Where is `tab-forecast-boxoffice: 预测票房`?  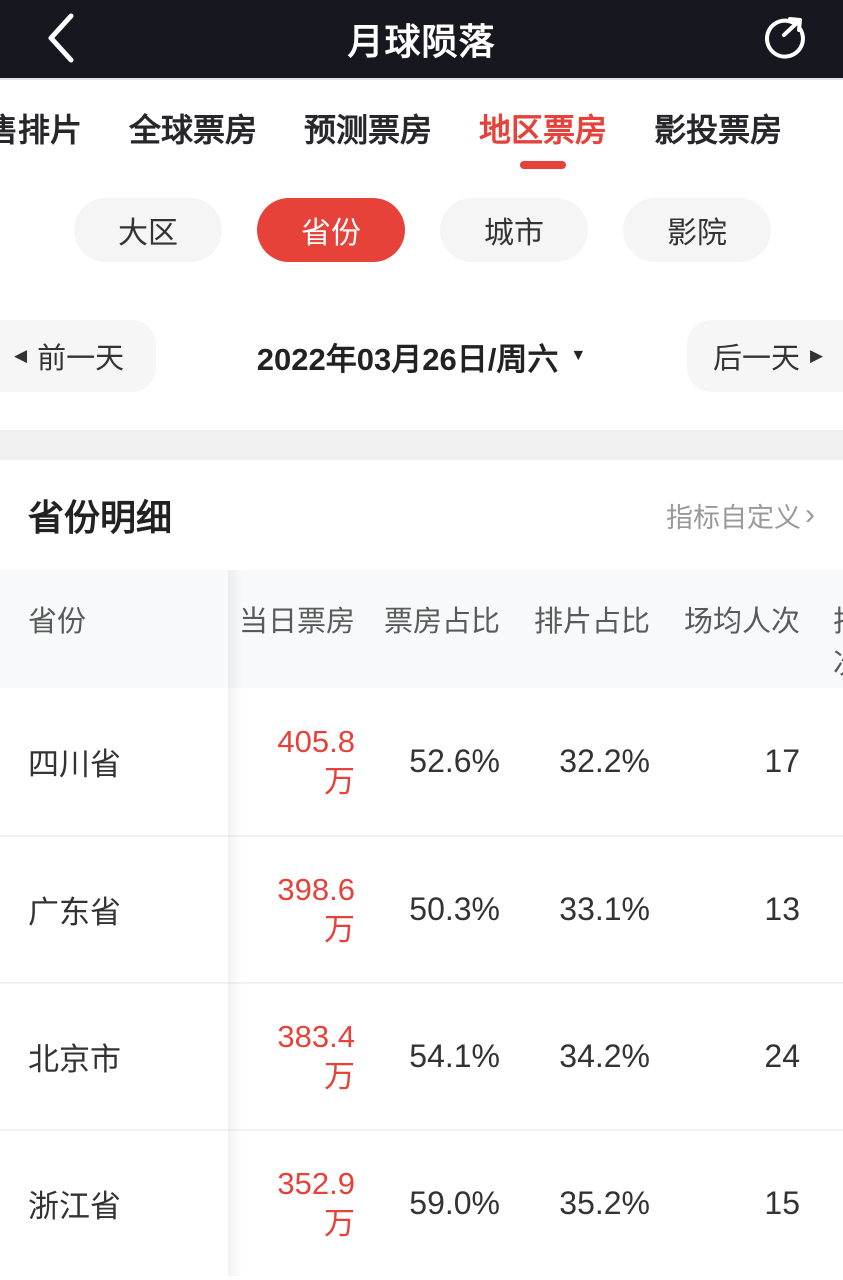 tab-forecast-boxoffice: 预测票房 is located at coordinates (368, 128).